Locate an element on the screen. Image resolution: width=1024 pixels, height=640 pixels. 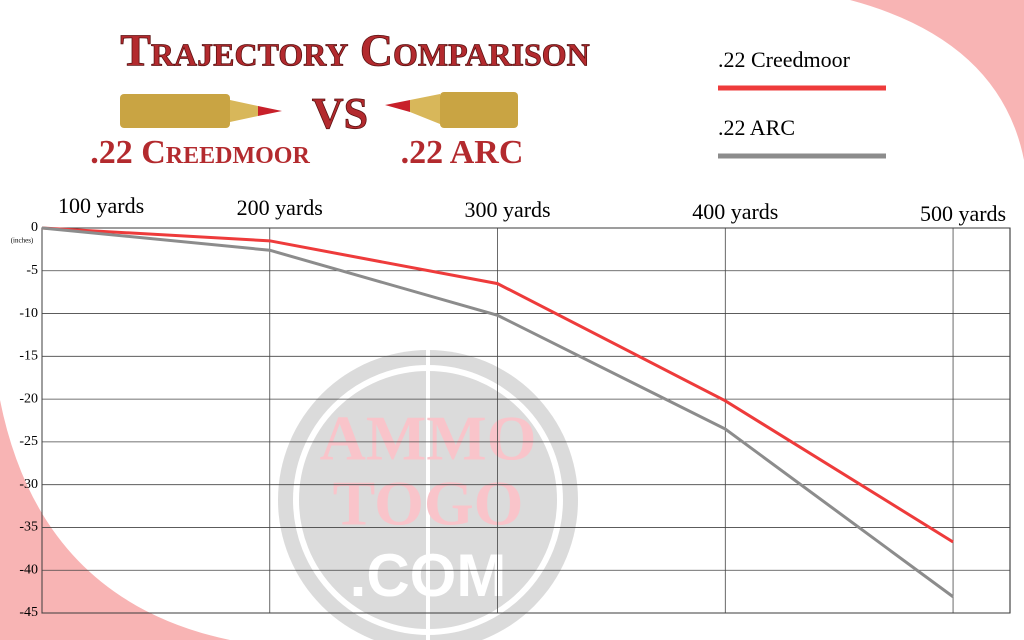
x-tick-label: 400 yards is located at coordinates (735, 211).